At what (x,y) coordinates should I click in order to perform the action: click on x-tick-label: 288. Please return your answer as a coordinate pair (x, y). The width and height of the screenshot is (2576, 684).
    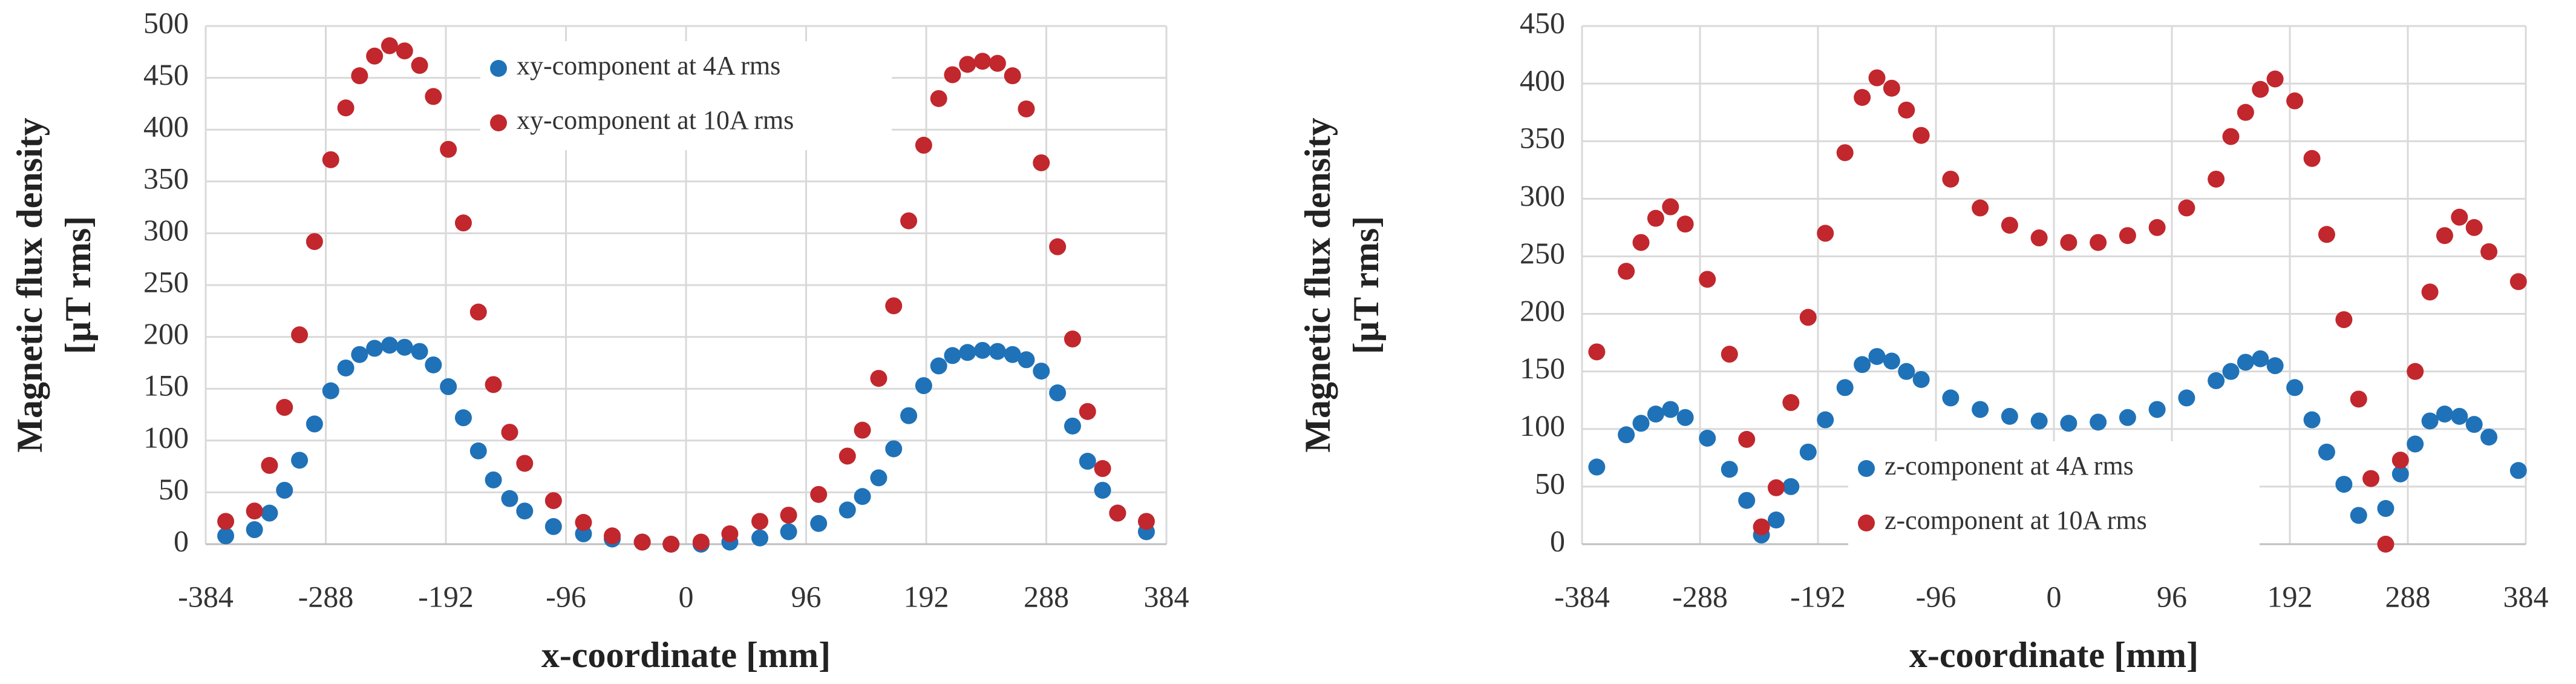
    Looking at the image, I should click on (2408, 596).